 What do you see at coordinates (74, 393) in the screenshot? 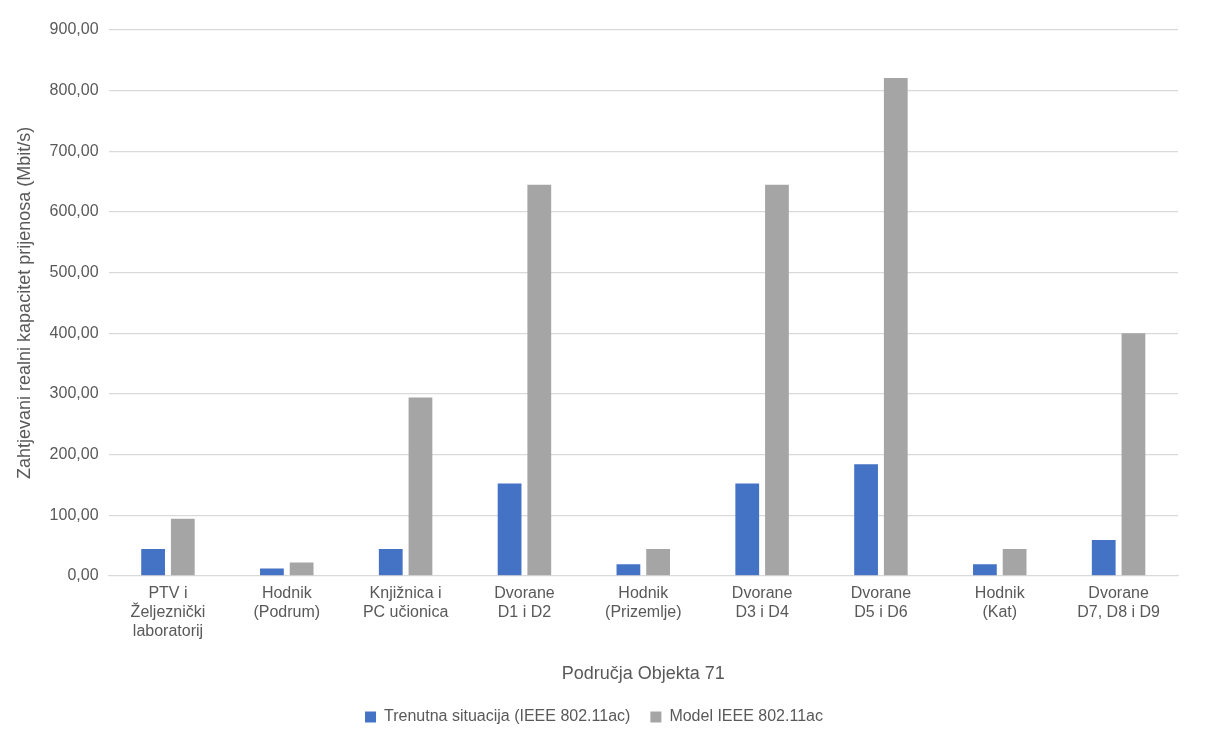
I see `y-tick-label: 300,00` at bounding box center [74, 393].